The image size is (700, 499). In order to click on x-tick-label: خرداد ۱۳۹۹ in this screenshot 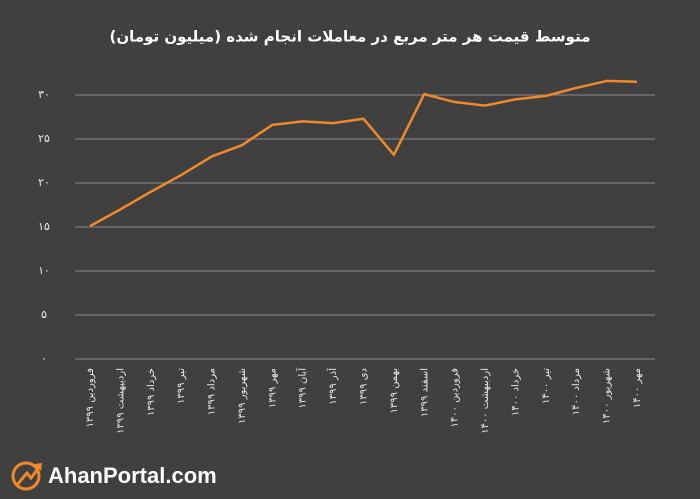, I will do `click(151, 392)`.